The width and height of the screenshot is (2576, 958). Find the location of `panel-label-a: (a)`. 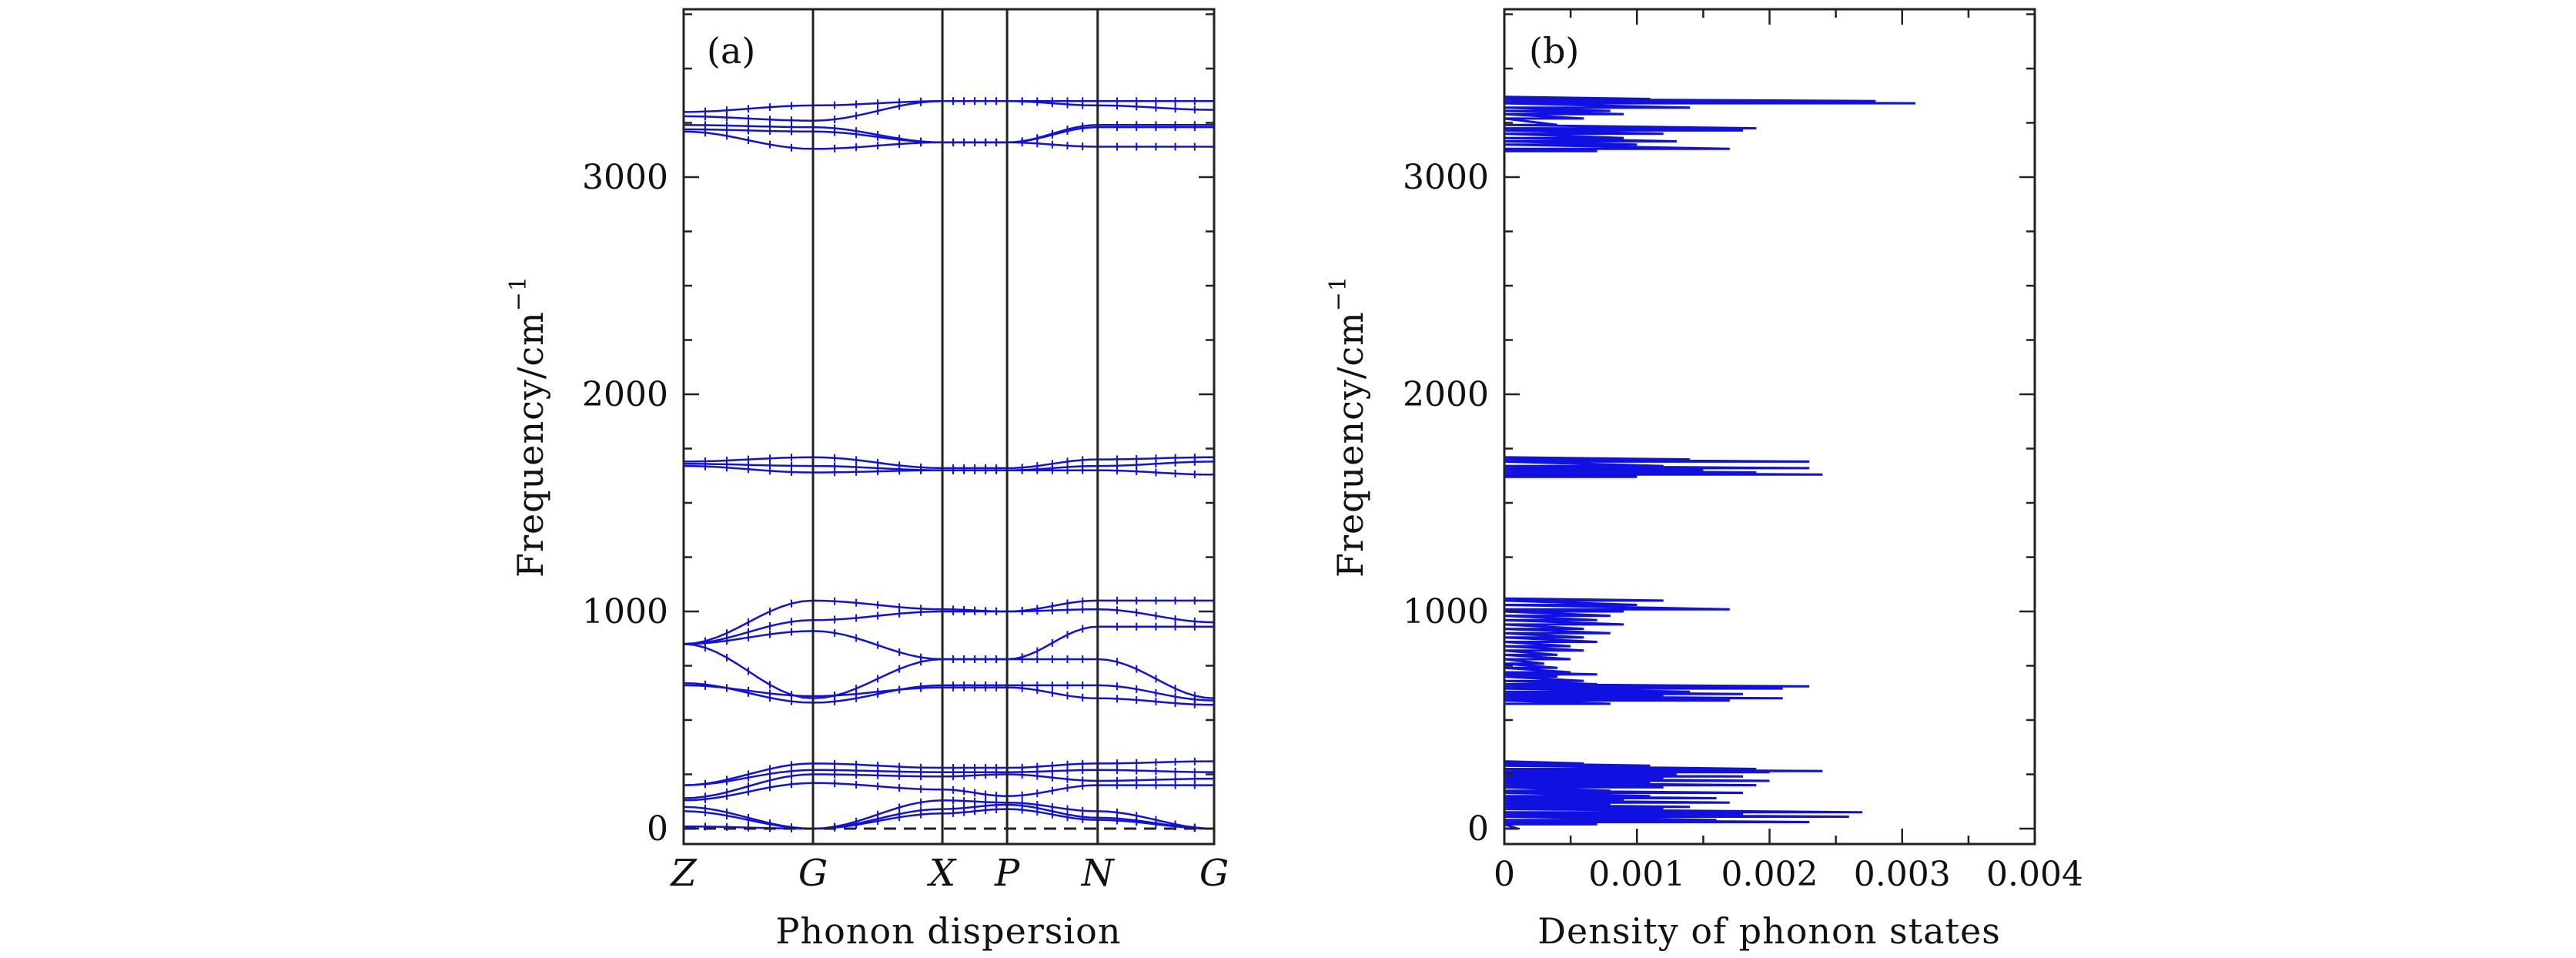

panel-label-a: (a) is located at coordinates (731, 51).